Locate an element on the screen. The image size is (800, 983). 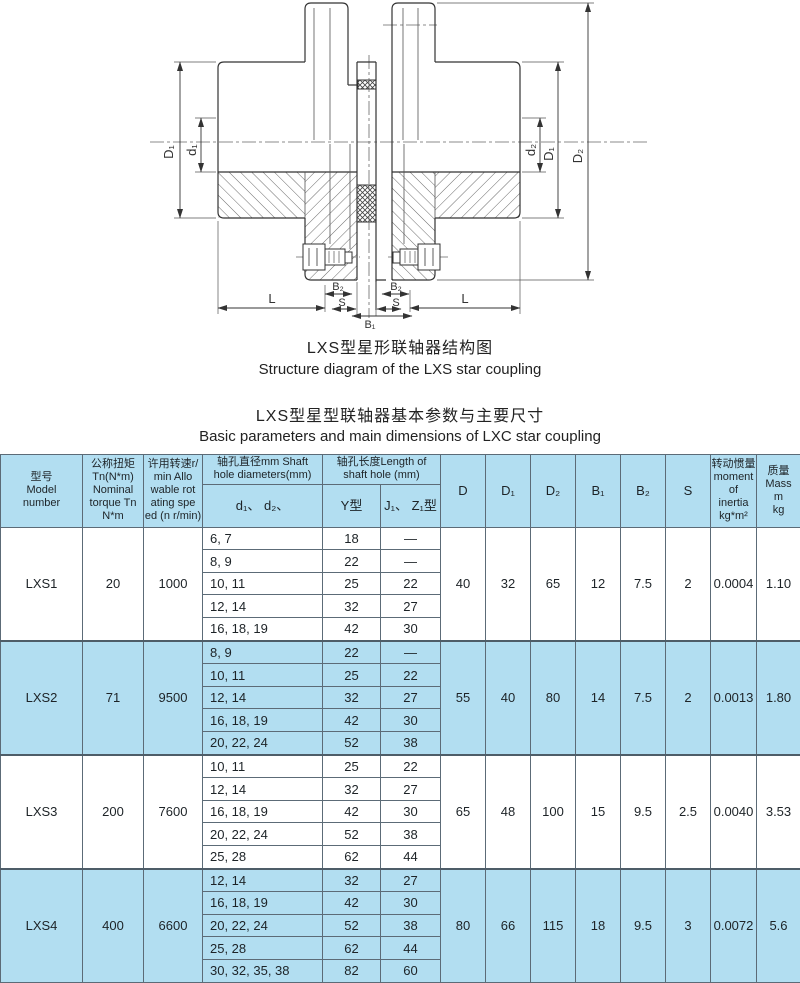
header-D1: D₁ is located at coordinates (508, 490).